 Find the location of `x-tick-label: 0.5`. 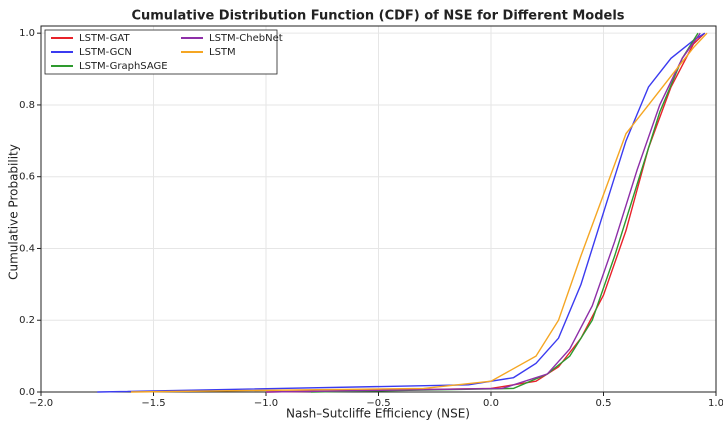

x-tick-label: 0.5 is located at coordinates (604, 403).